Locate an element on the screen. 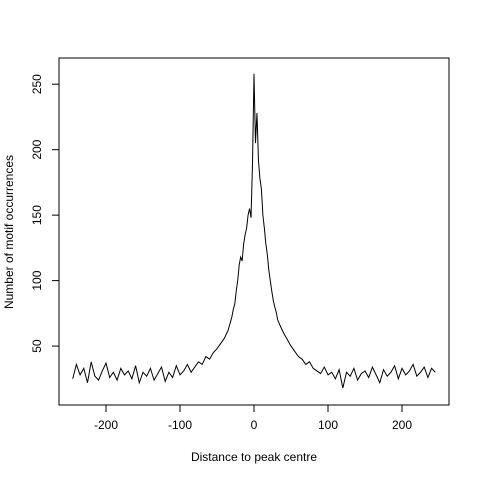 Image resolution: width=480 pixels, height=480 pixels. x-tick-label: -100 is located at coordinates (180, 425).